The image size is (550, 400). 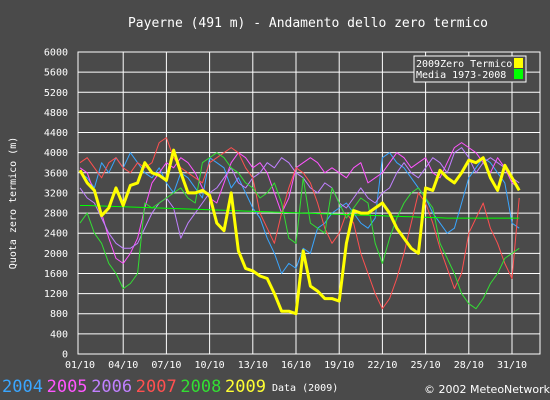 What do you see at coordinates (59, 334) in the screenshot?
I see `y-tick-label: 400` at bounding box center [59, 334].